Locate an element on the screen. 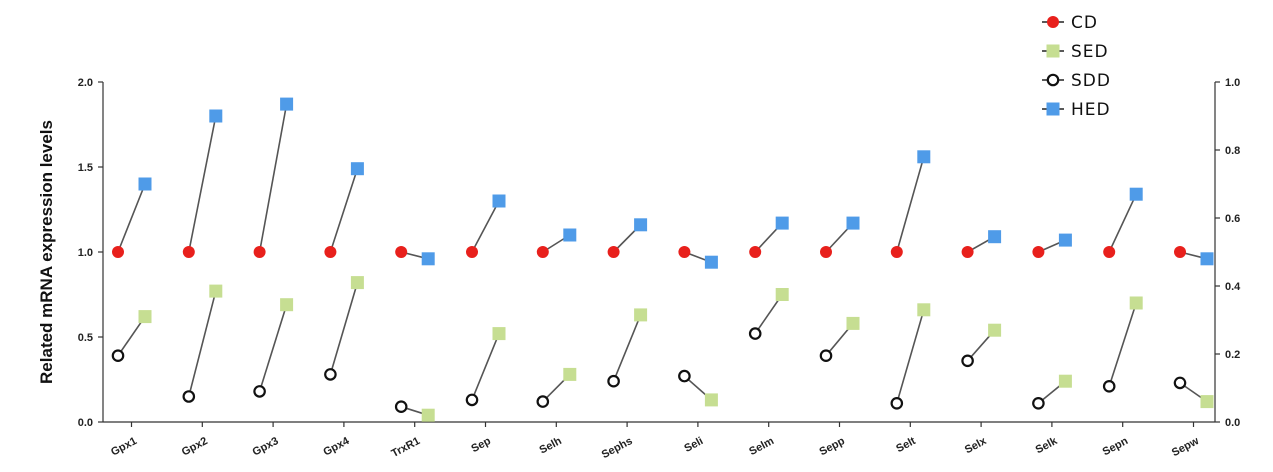 This screenshot has width=1273, height=472. y-axis-label: Related mRNA expression levels is located at coordinates (46, 252).